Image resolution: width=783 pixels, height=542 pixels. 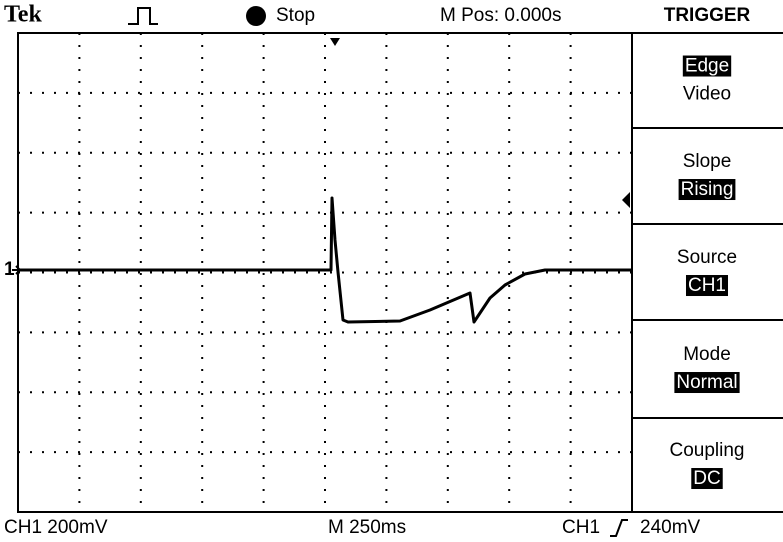 I want to click on menu-value: DC, so click(x=706, y=478).